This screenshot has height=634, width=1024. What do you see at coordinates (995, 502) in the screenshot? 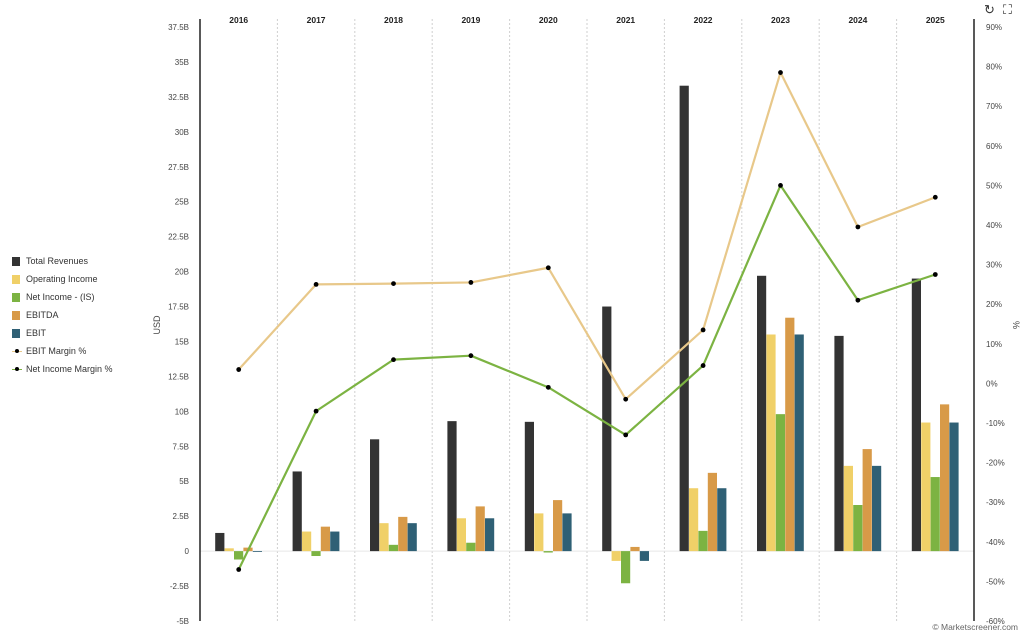
I see `y2-tick-label: -30%` at bounding box center [995, 502].